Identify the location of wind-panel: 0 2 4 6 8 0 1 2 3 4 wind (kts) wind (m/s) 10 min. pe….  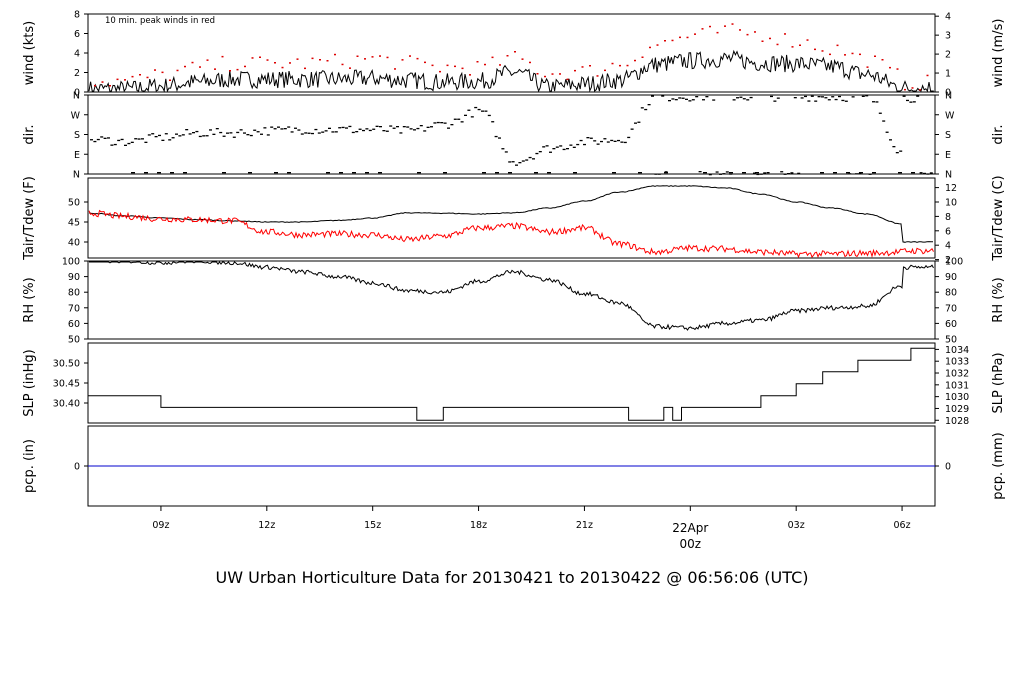
(514, 54).